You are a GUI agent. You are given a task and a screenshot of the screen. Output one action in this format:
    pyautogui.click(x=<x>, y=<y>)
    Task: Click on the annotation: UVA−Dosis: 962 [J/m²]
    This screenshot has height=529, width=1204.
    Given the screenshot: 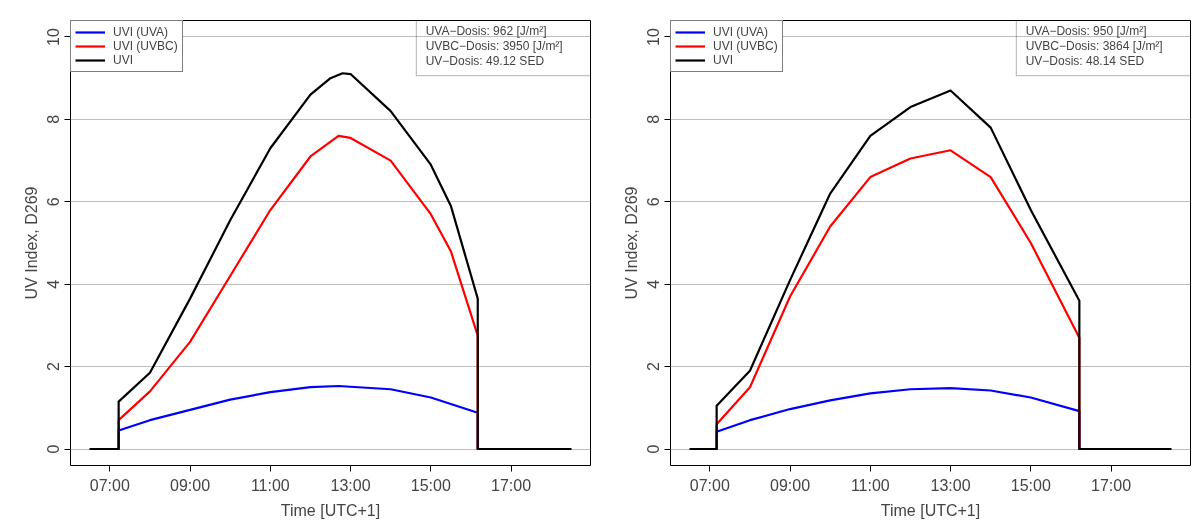 What is the action you would take?
    pyautogui.click(x=486, y=31)
    